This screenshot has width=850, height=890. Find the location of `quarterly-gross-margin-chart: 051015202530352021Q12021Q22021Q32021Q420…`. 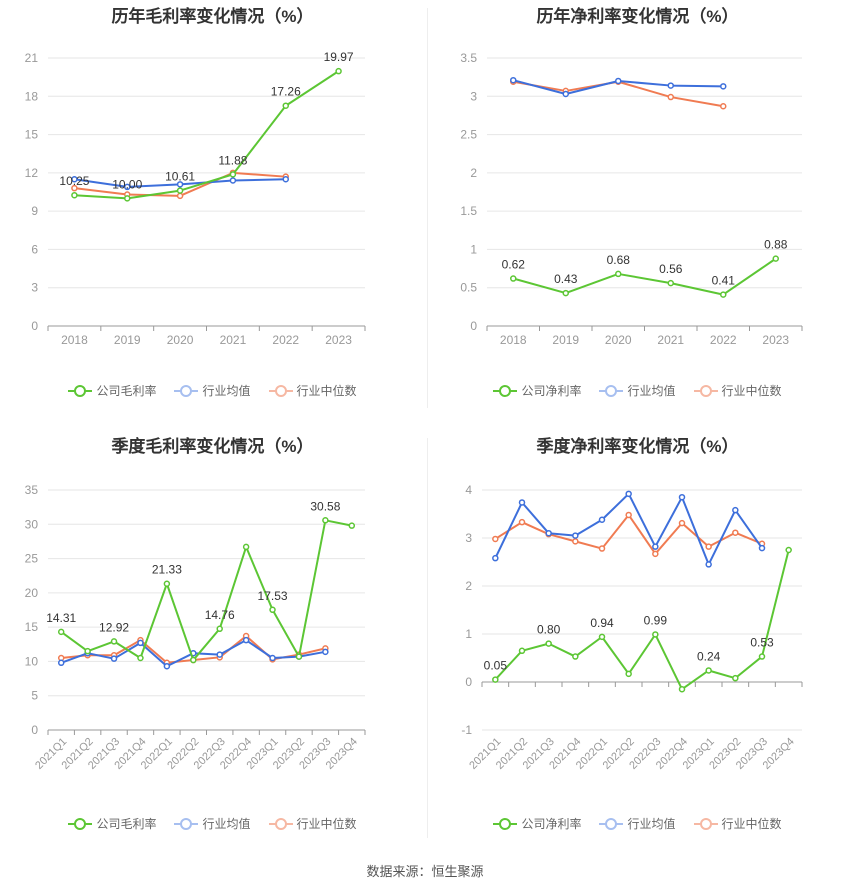

quarterly-gross-margin-chart: 051015202530352021Q12021Q22021Q32021Q420… is located at coordinates (195, 627).